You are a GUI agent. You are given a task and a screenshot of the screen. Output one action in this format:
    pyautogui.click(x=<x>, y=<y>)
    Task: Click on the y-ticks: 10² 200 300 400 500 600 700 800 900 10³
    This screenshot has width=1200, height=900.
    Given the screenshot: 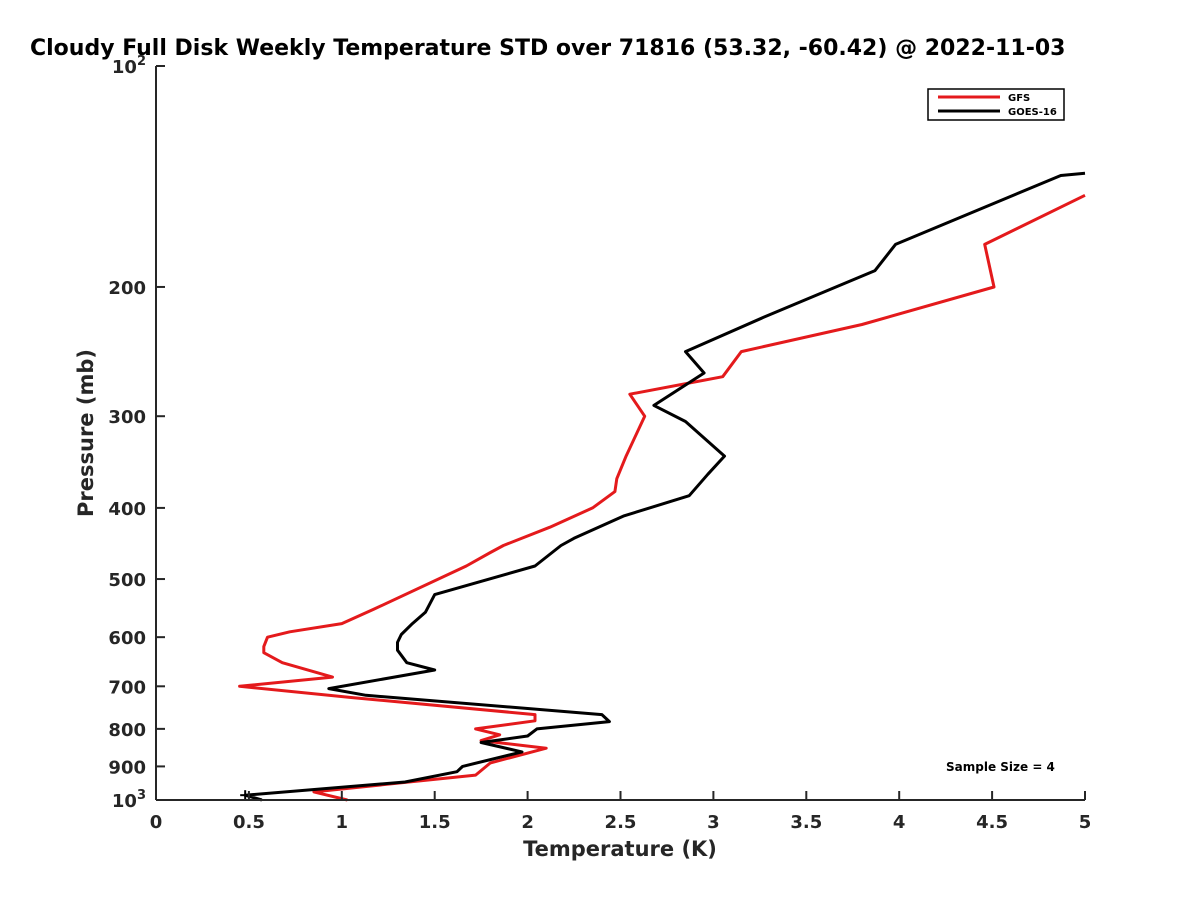 What is the action you would take?
    pyautogui.click(x=136, y=433)
    